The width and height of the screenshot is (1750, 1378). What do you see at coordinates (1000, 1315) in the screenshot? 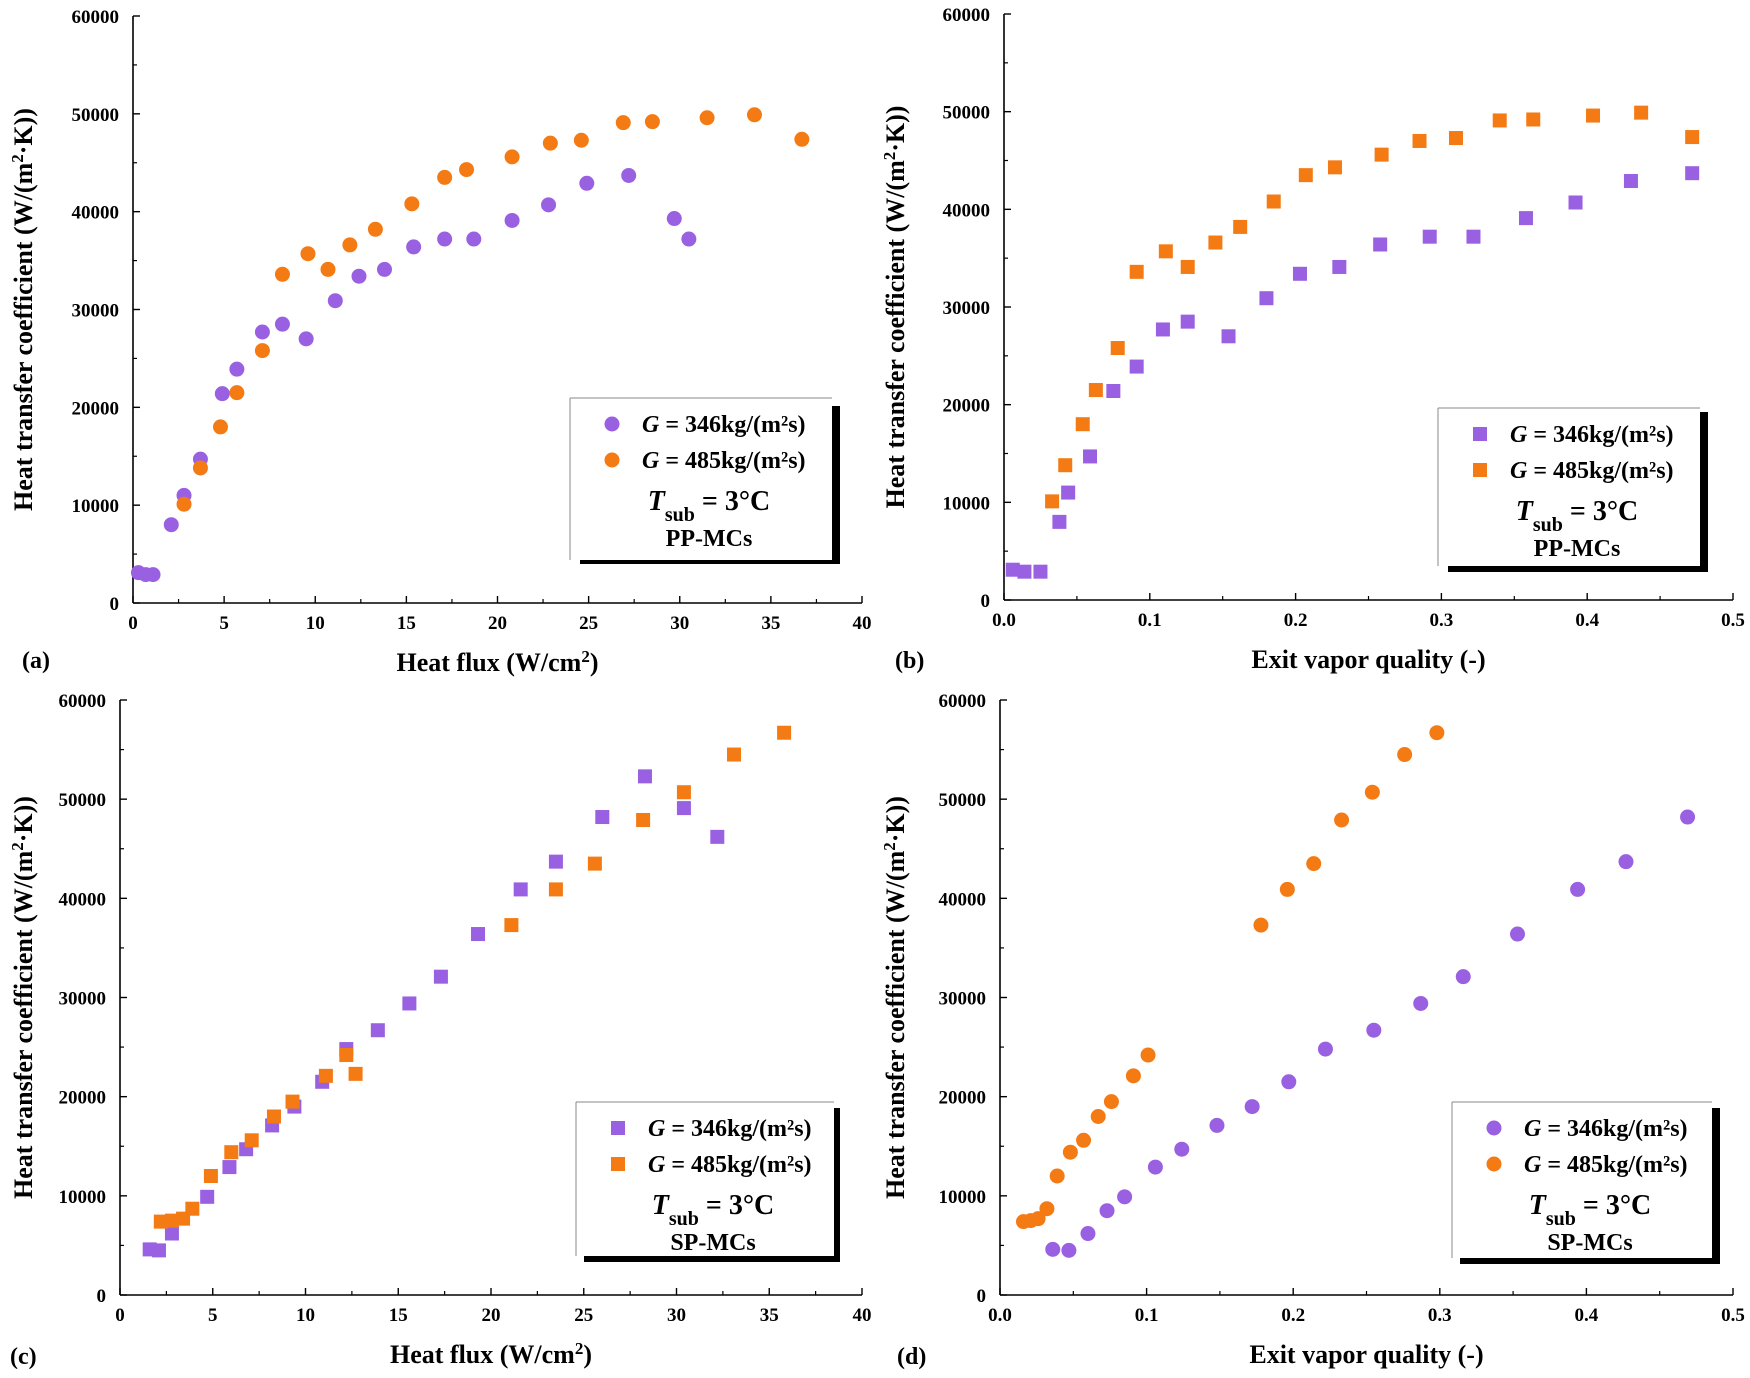
I see `x-tick-label: 0.0` at bounding box center [1000, 1315].